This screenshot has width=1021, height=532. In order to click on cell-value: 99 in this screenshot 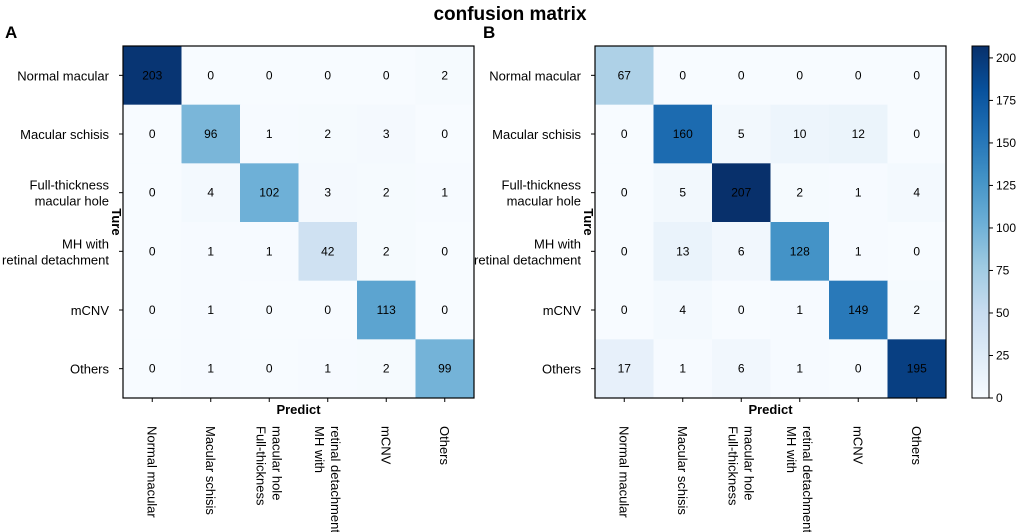, I will do `click(445, 369)`.